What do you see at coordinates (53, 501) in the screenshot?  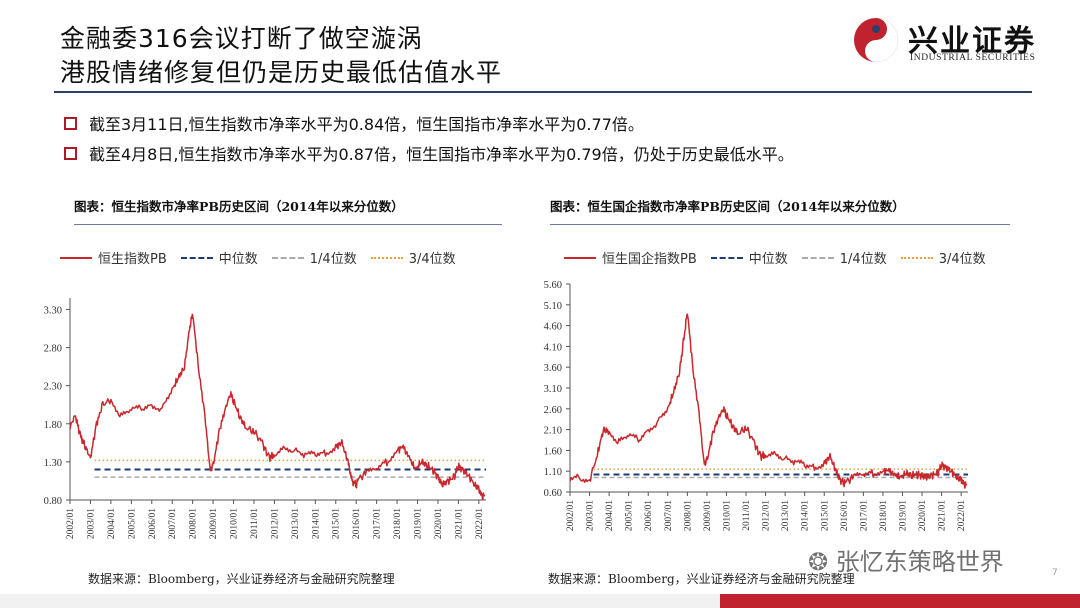 I see `y-tick-label: 0.80` at bounding box center [53, 501].